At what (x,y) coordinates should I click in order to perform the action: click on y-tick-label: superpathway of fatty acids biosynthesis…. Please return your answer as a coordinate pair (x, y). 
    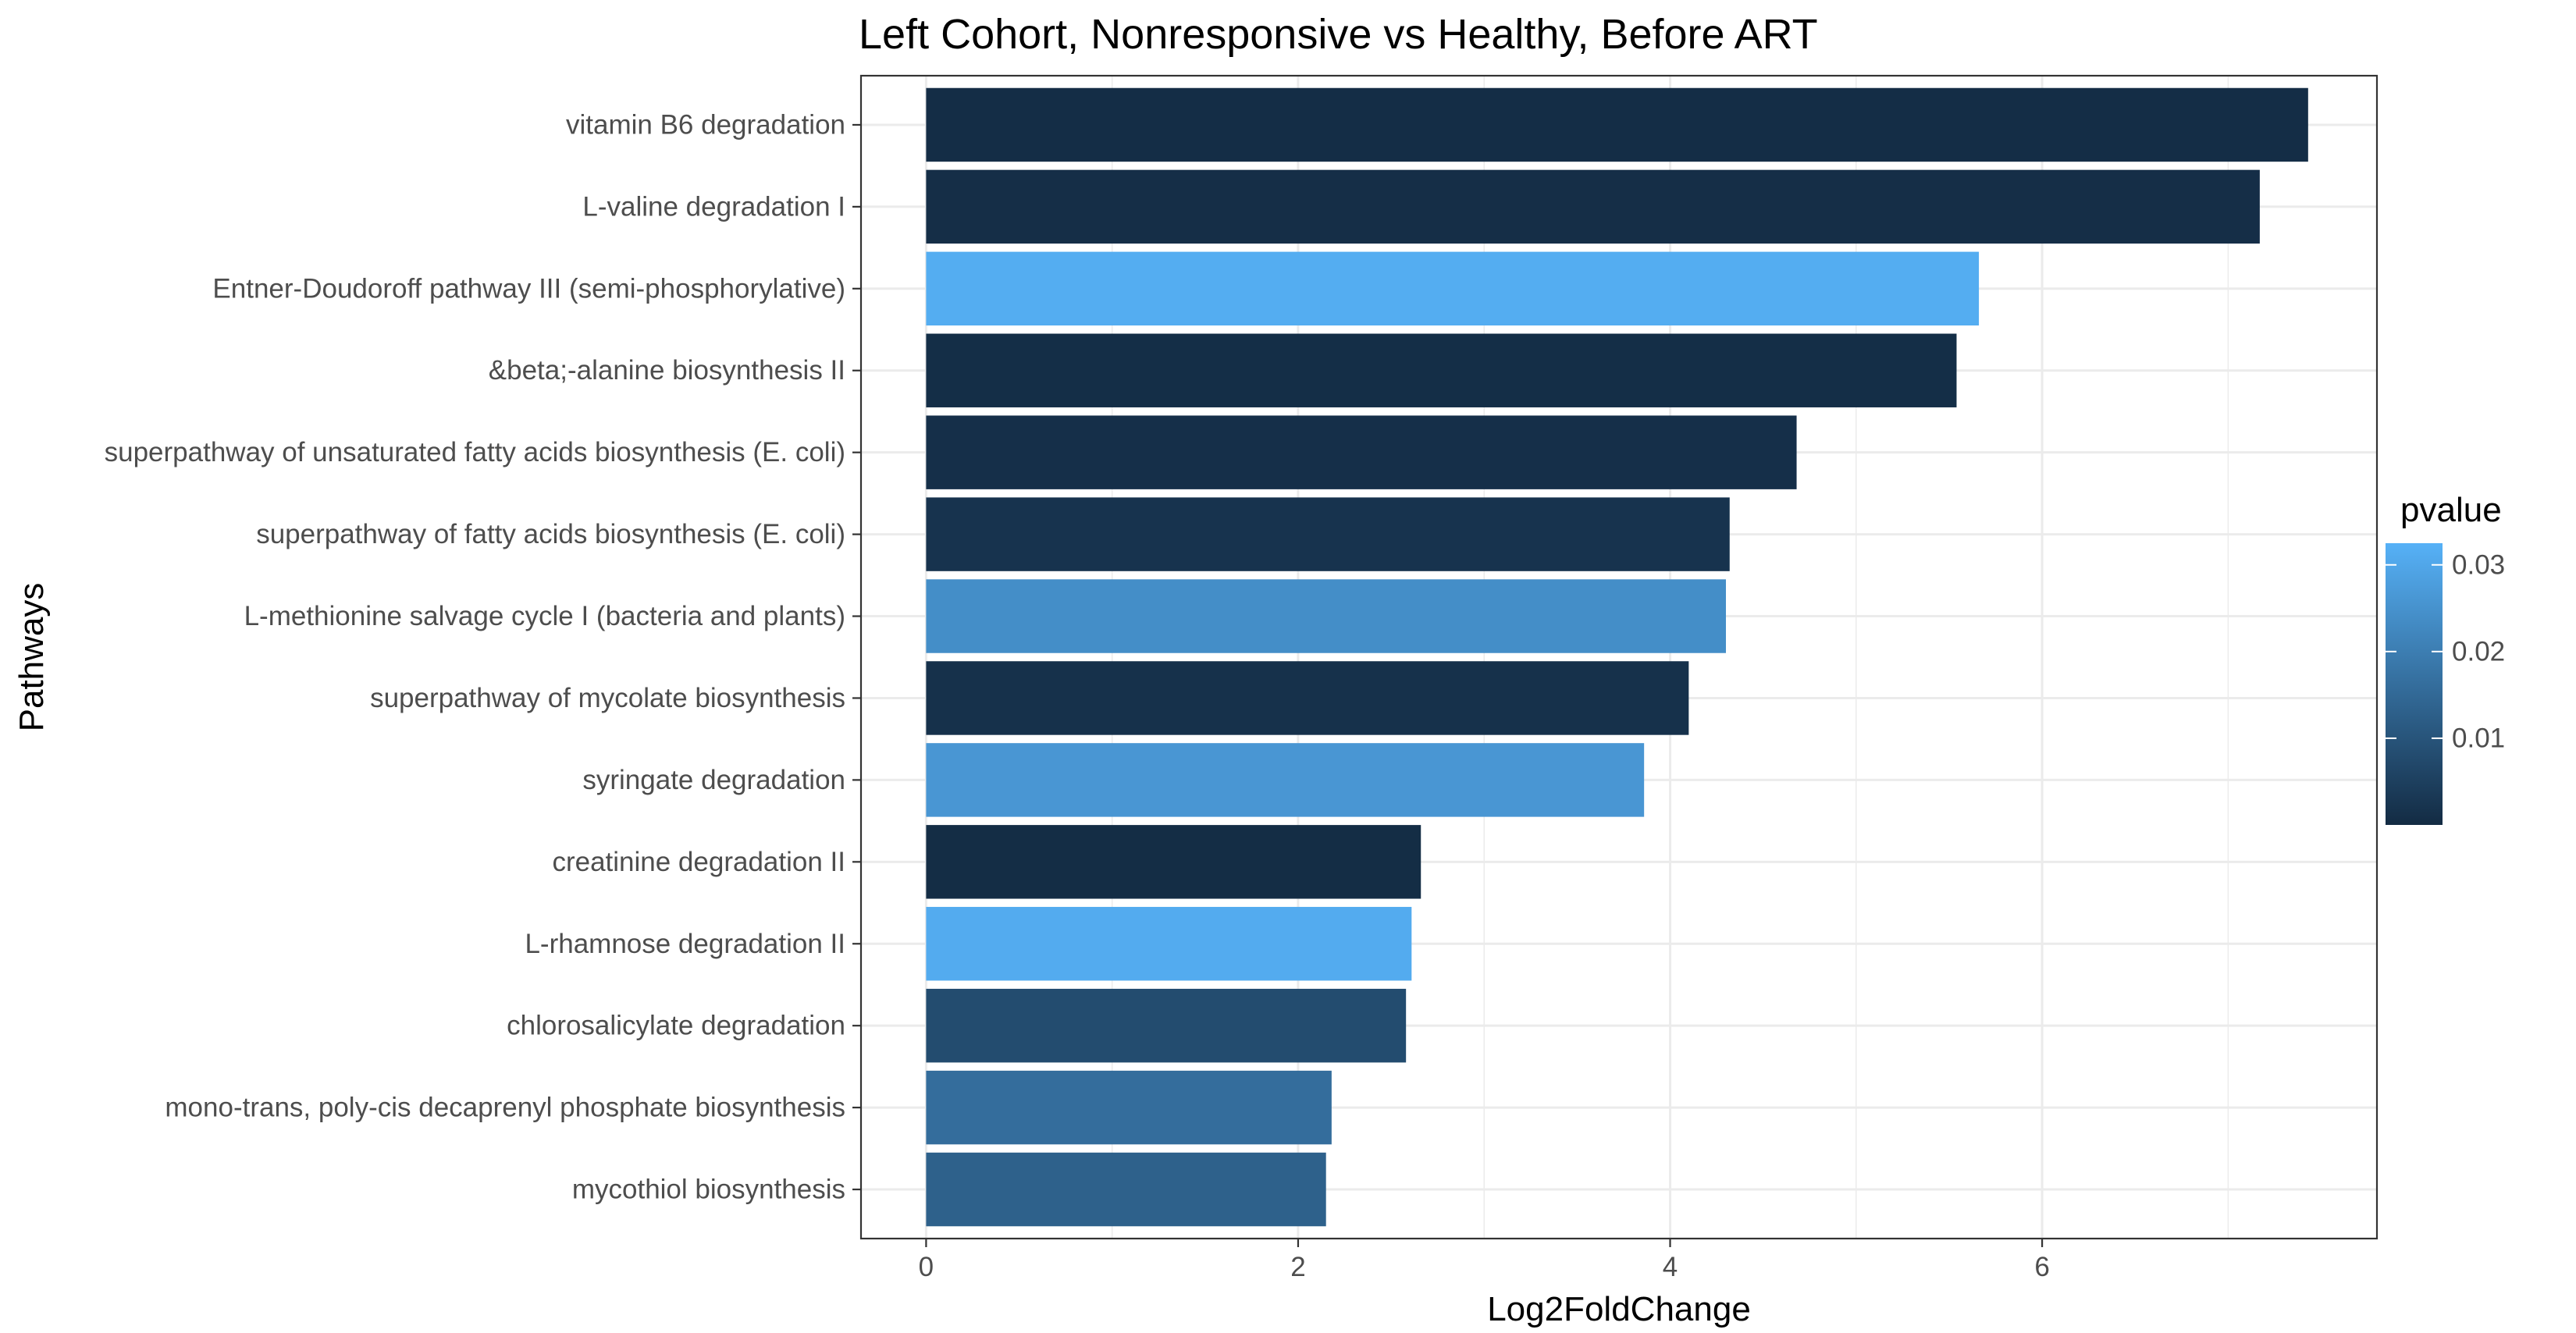
    Looking at the image, I should click on (550, 534).